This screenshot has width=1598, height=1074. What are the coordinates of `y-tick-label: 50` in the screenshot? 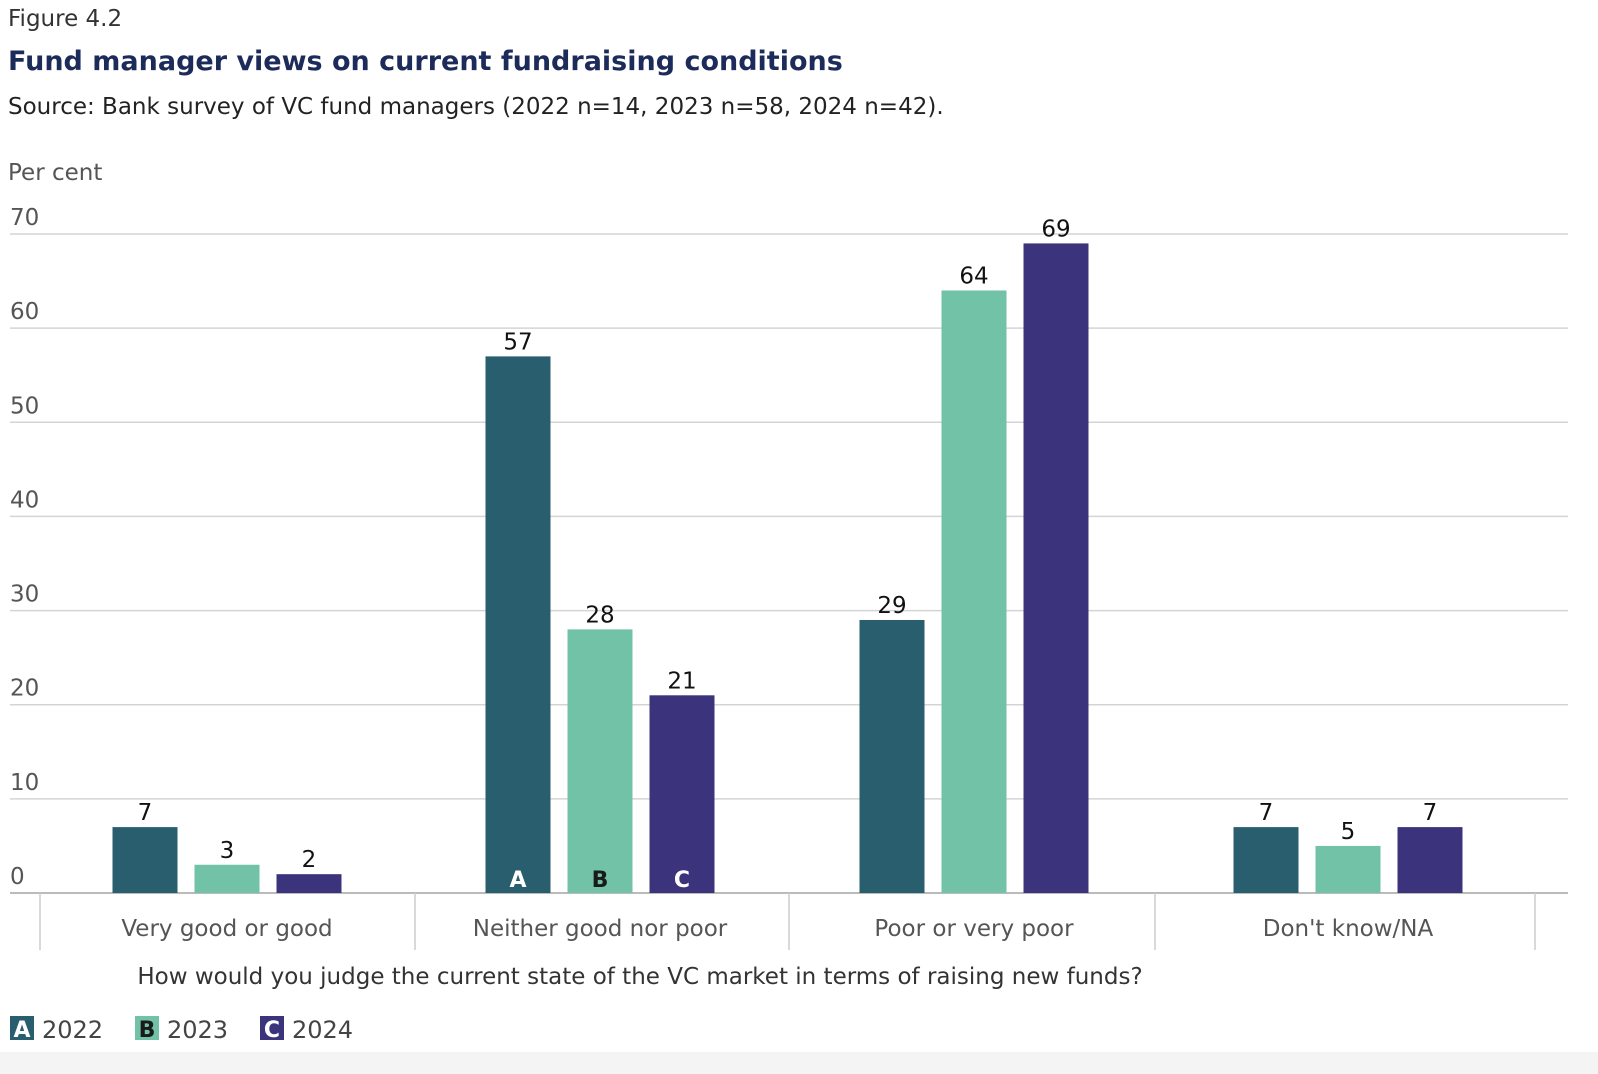 It's located at (24, 406).